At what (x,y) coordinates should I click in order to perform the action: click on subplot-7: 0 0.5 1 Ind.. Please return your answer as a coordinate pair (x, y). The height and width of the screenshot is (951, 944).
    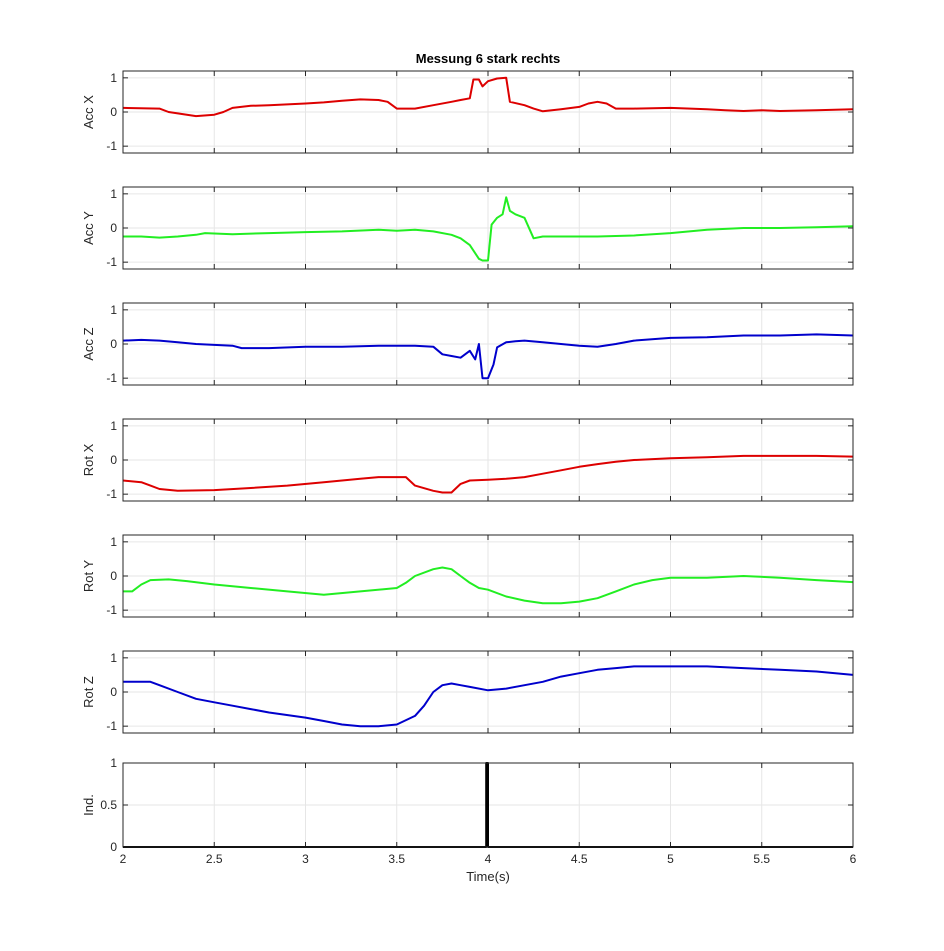
    Looking at the image, I should click on (467, 805).